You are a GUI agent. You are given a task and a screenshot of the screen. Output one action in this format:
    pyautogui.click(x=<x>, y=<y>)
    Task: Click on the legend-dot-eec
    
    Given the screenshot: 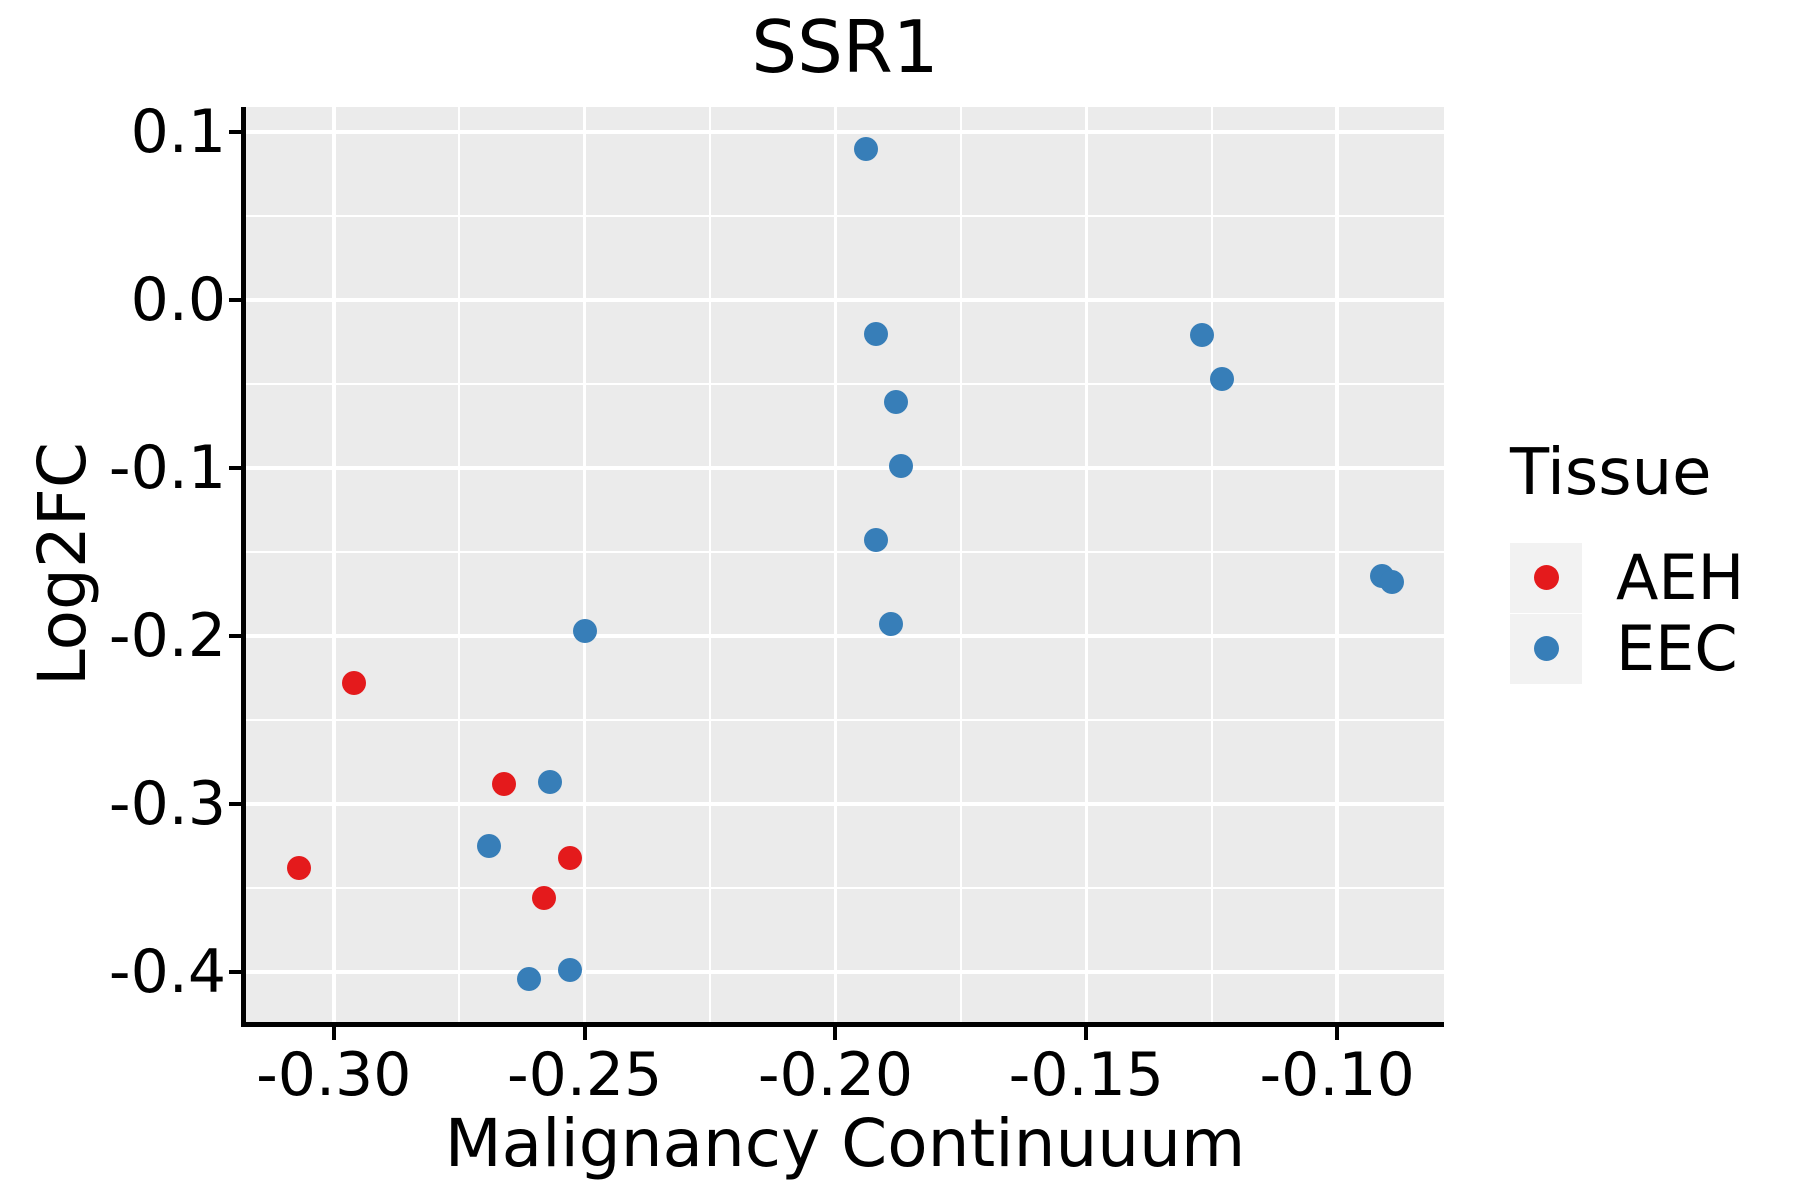 What is the action you would take?
    pyautogui.click(x=1546, y=649)
    